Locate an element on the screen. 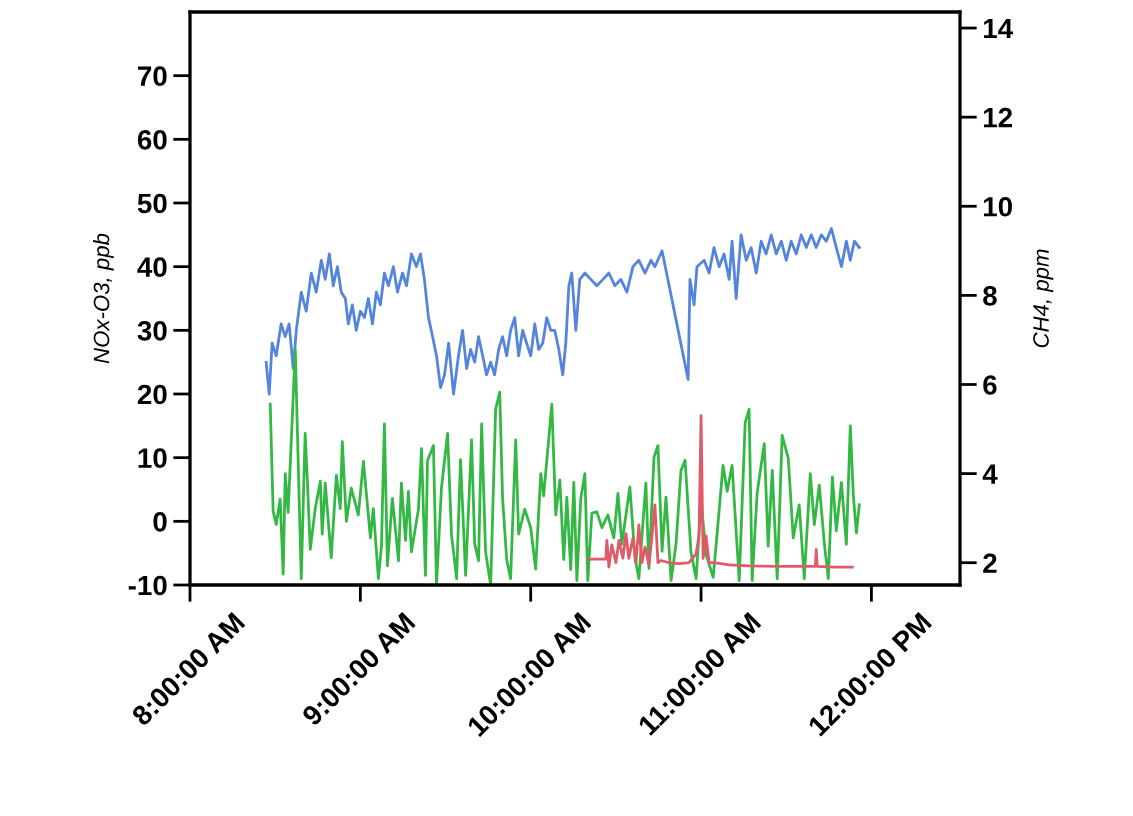 The image size is (1133, 816). y-tick-label: 30 is located at coordinates (152, 331).